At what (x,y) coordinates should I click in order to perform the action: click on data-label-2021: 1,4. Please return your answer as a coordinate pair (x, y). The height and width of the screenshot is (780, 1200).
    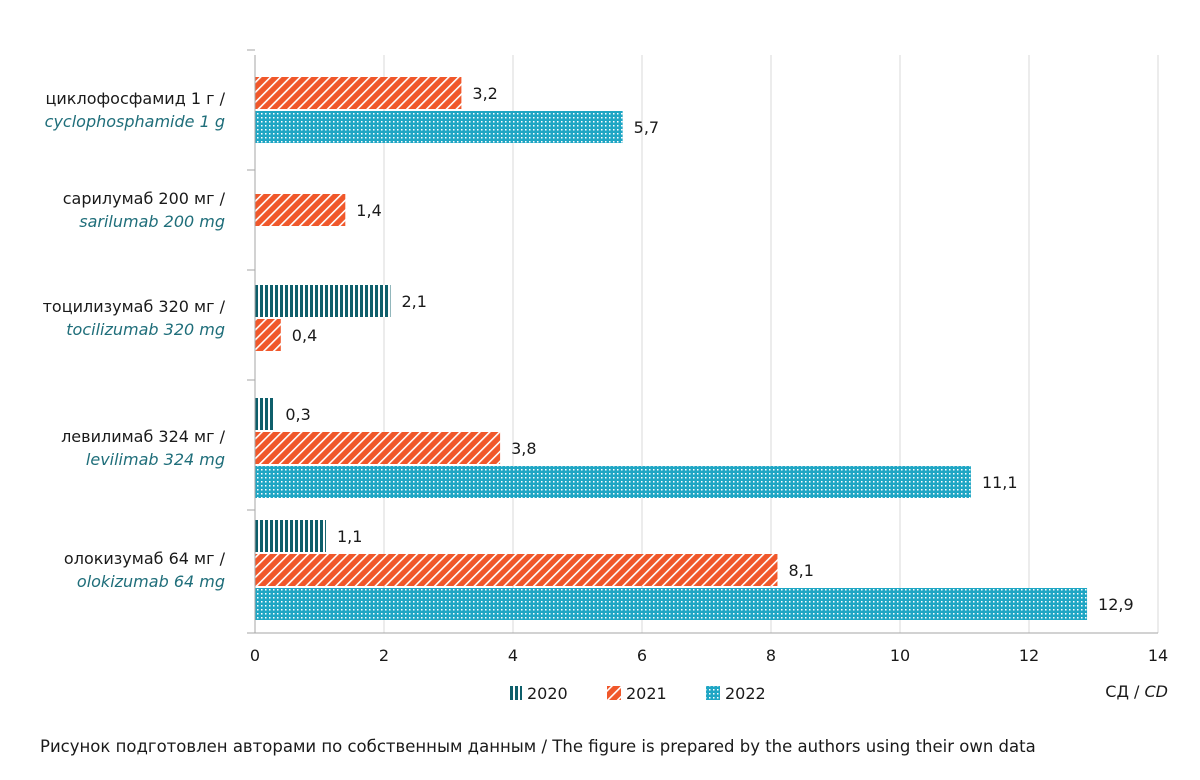
    Looking at the image, I should click on (368, 210).